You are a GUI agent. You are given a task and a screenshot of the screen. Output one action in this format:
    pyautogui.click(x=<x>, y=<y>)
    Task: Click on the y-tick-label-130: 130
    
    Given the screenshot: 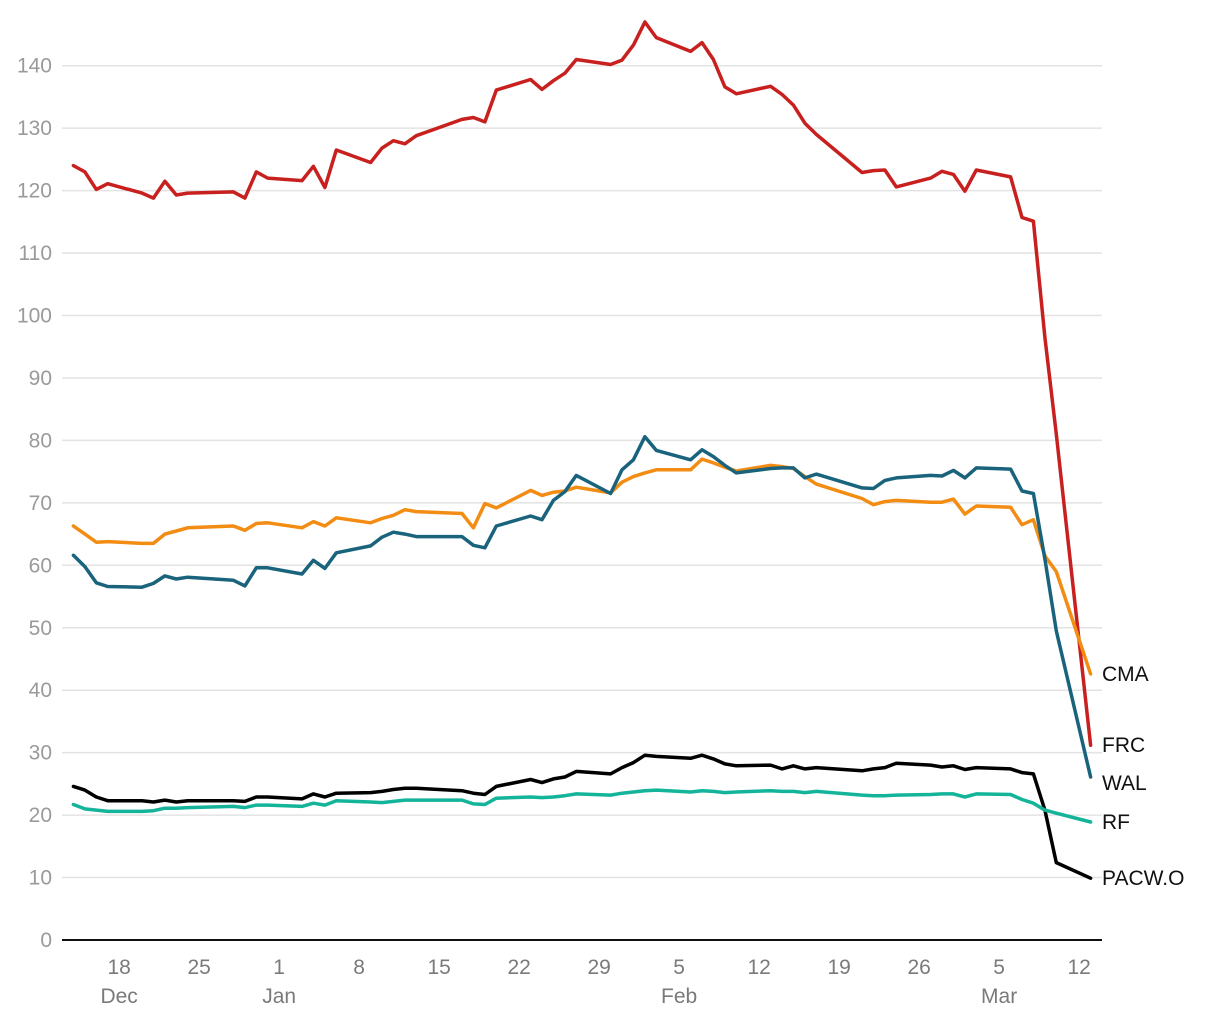 What is the action you would take?
    pyautogui.click(x=34, y=128)
    